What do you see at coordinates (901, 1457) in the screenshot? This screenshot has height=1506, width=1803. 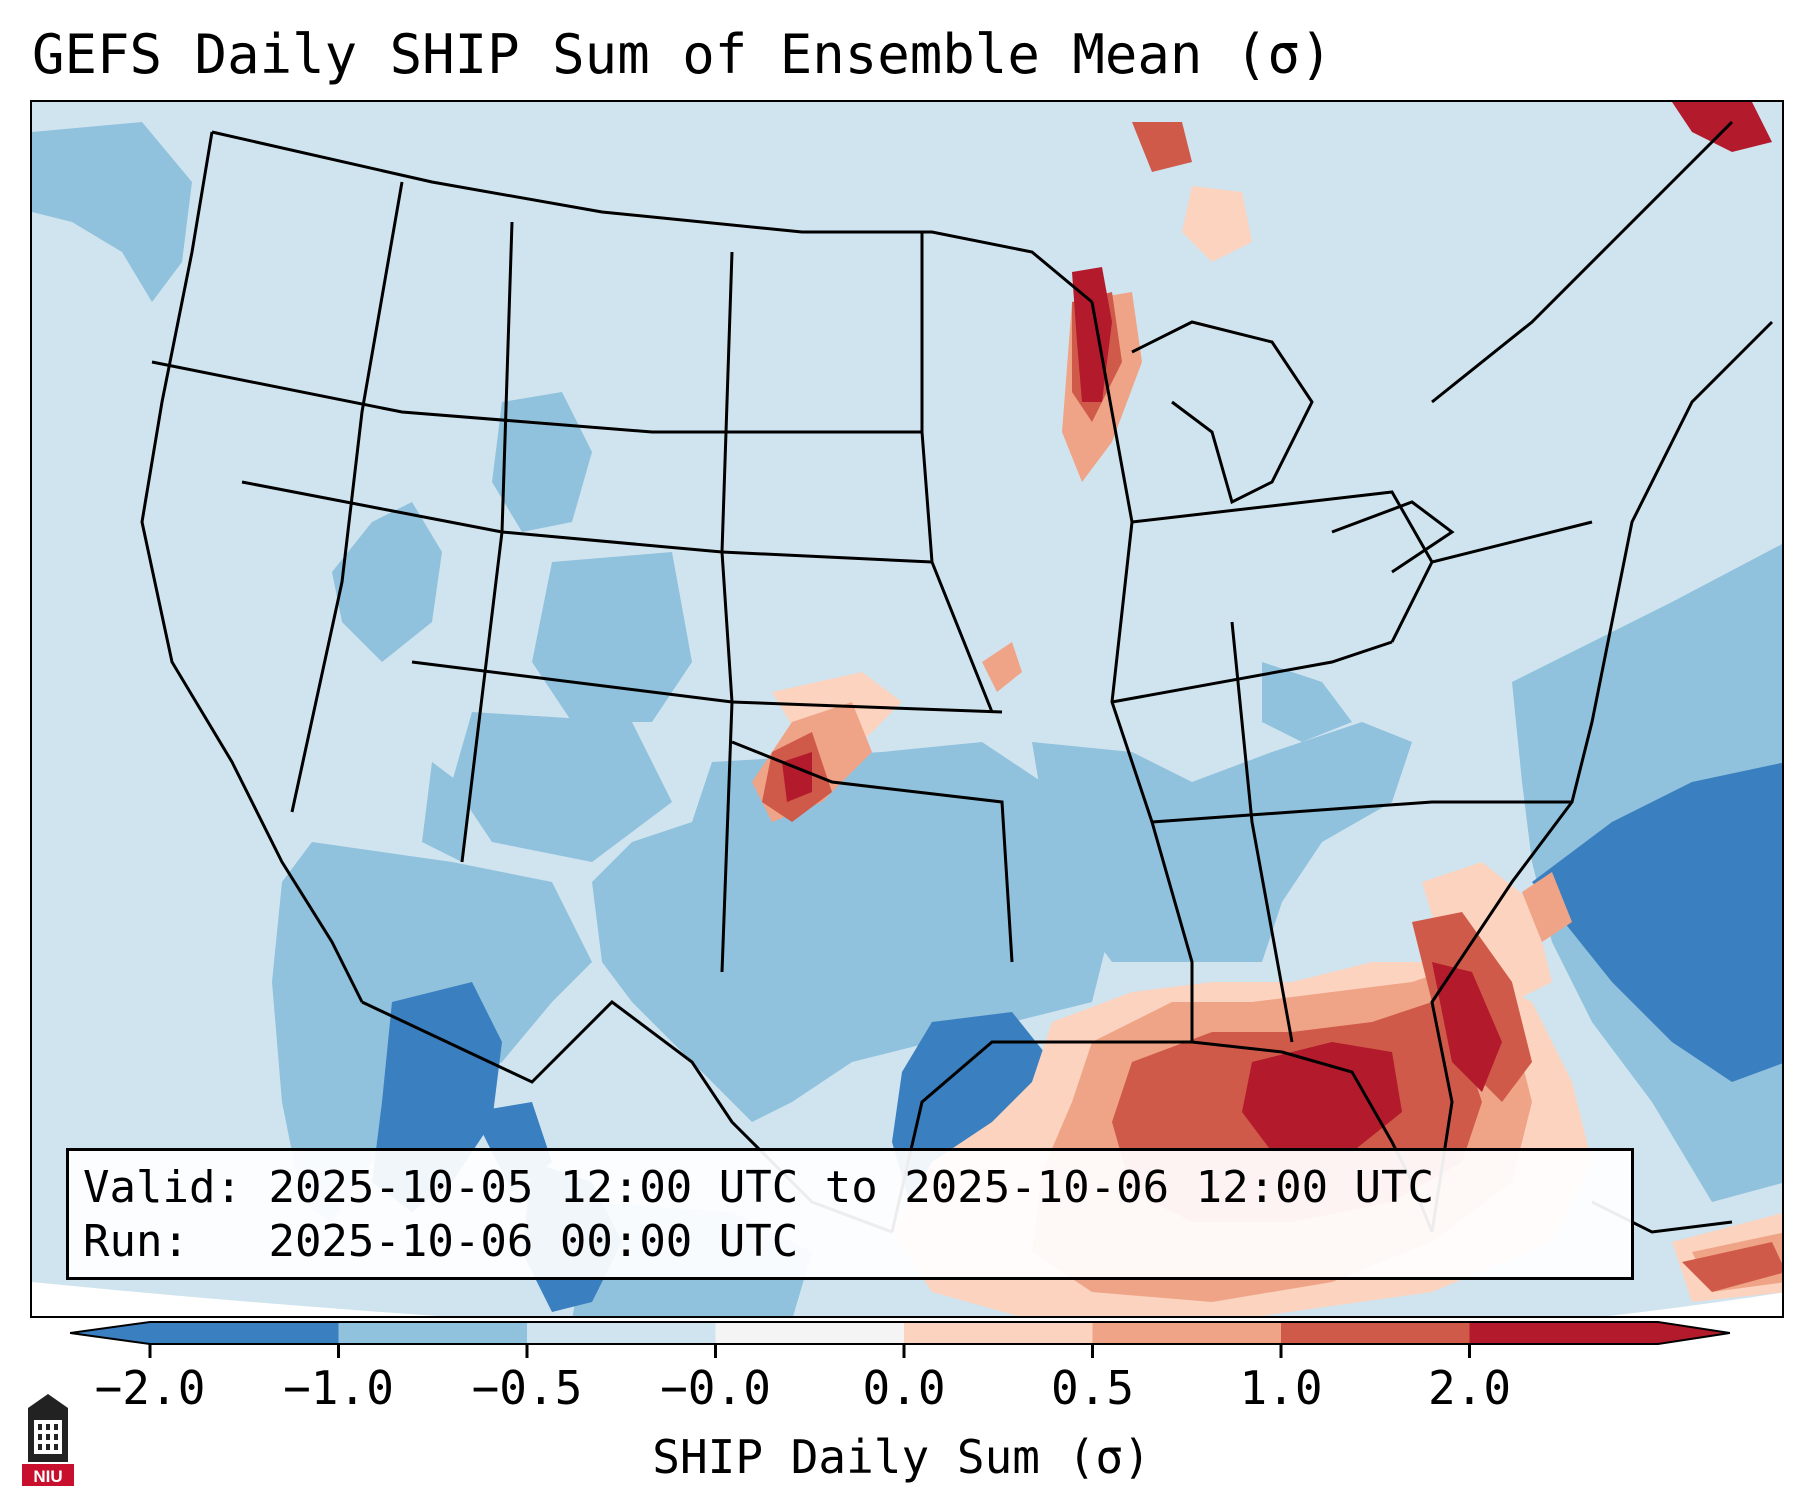 I see `colorbar-label: SHIP Daily Sum (σ)` at bounding box center [901, 1457].